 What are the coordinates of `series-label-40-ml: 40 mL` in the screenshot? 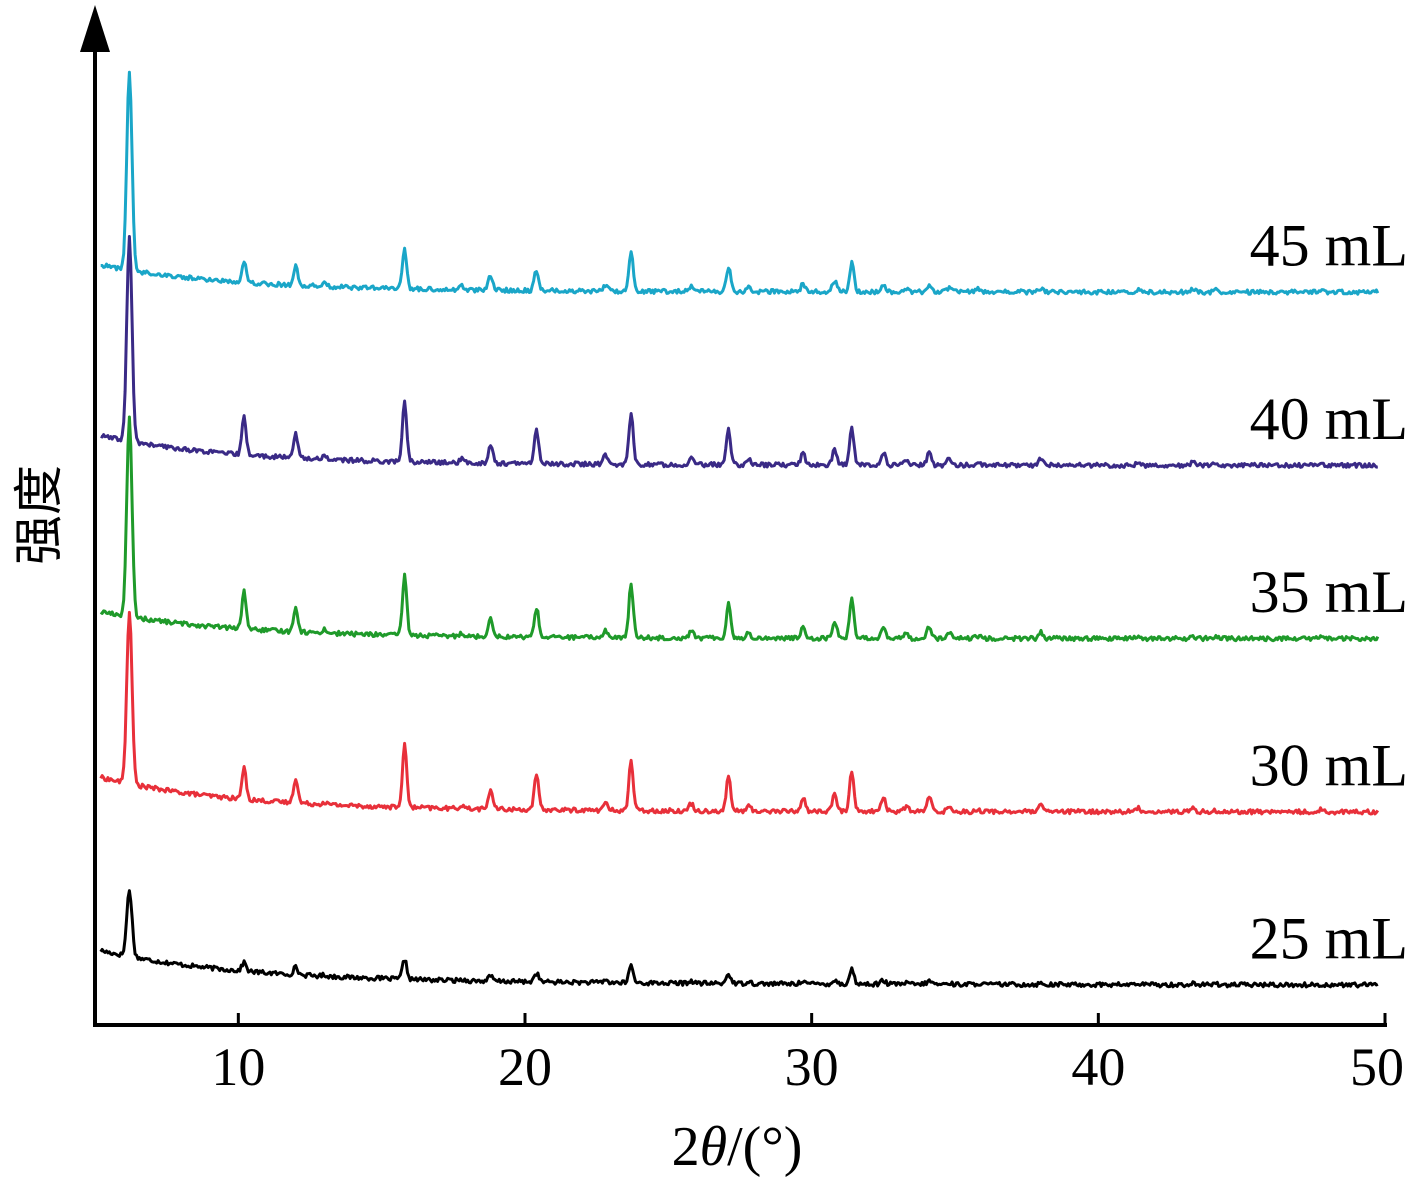 It's located at (1329, 419).